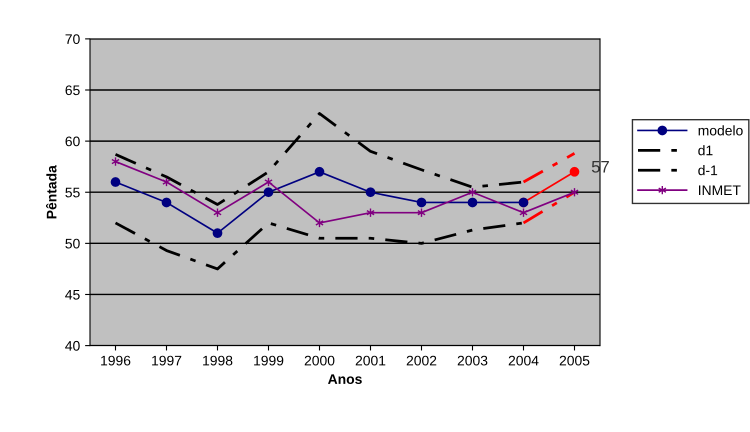  I want to click on y-tick-label: 55, so click(72, 193).